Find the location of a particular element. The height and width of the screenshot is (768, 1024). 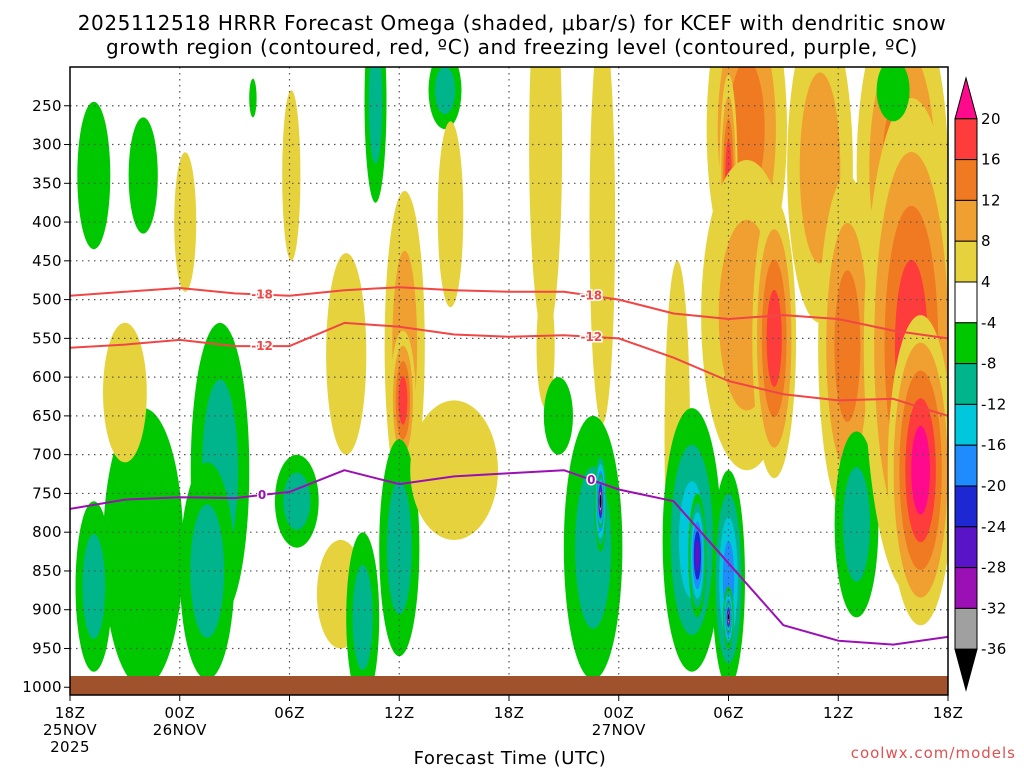

colorbar-label: -28 is located at coordinates (994, 568).